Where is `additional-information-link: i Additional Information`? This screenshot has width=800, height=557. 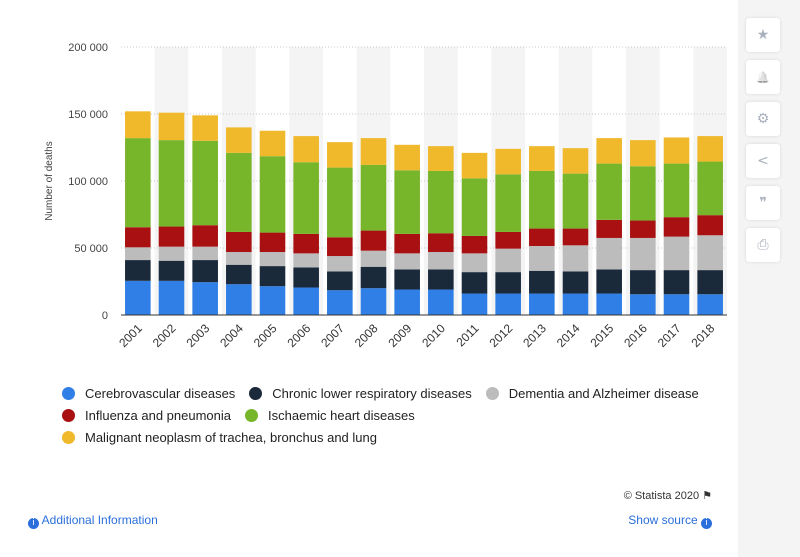
additional-information-link: i Additional Information is located at coordinates (93, 521).